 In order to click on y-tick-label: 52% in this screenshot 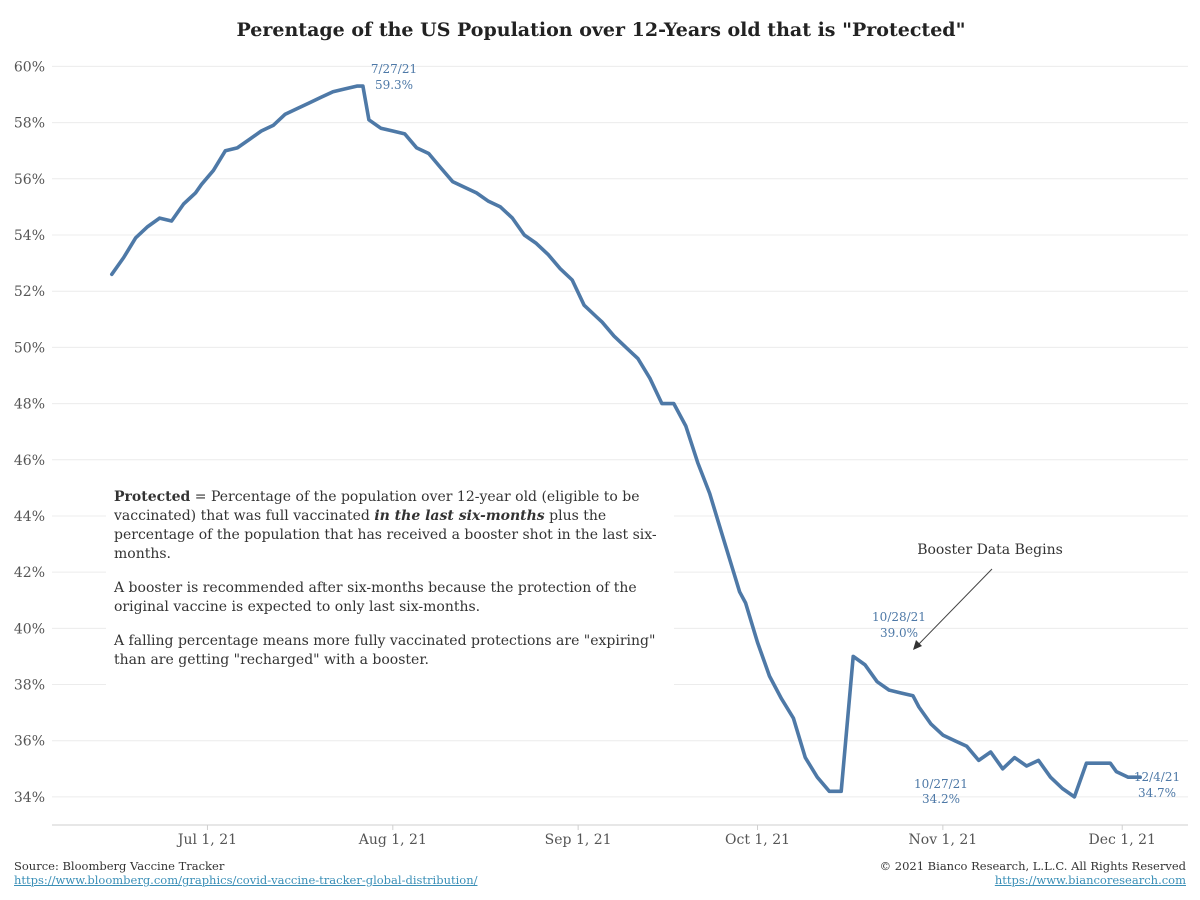, I will do `click(29, 292)`.